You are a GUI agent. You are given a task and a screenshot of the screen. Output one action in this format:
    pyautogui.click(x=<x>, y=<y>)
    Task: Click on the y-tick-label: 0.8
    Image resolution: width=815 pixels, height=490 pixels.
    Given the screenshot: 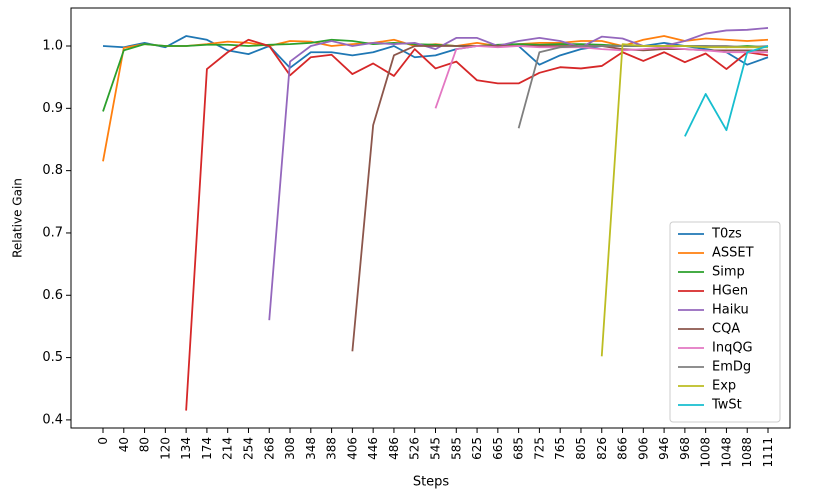 What is the action you would take?
    pyautogui.click(x=52, y=170)
    